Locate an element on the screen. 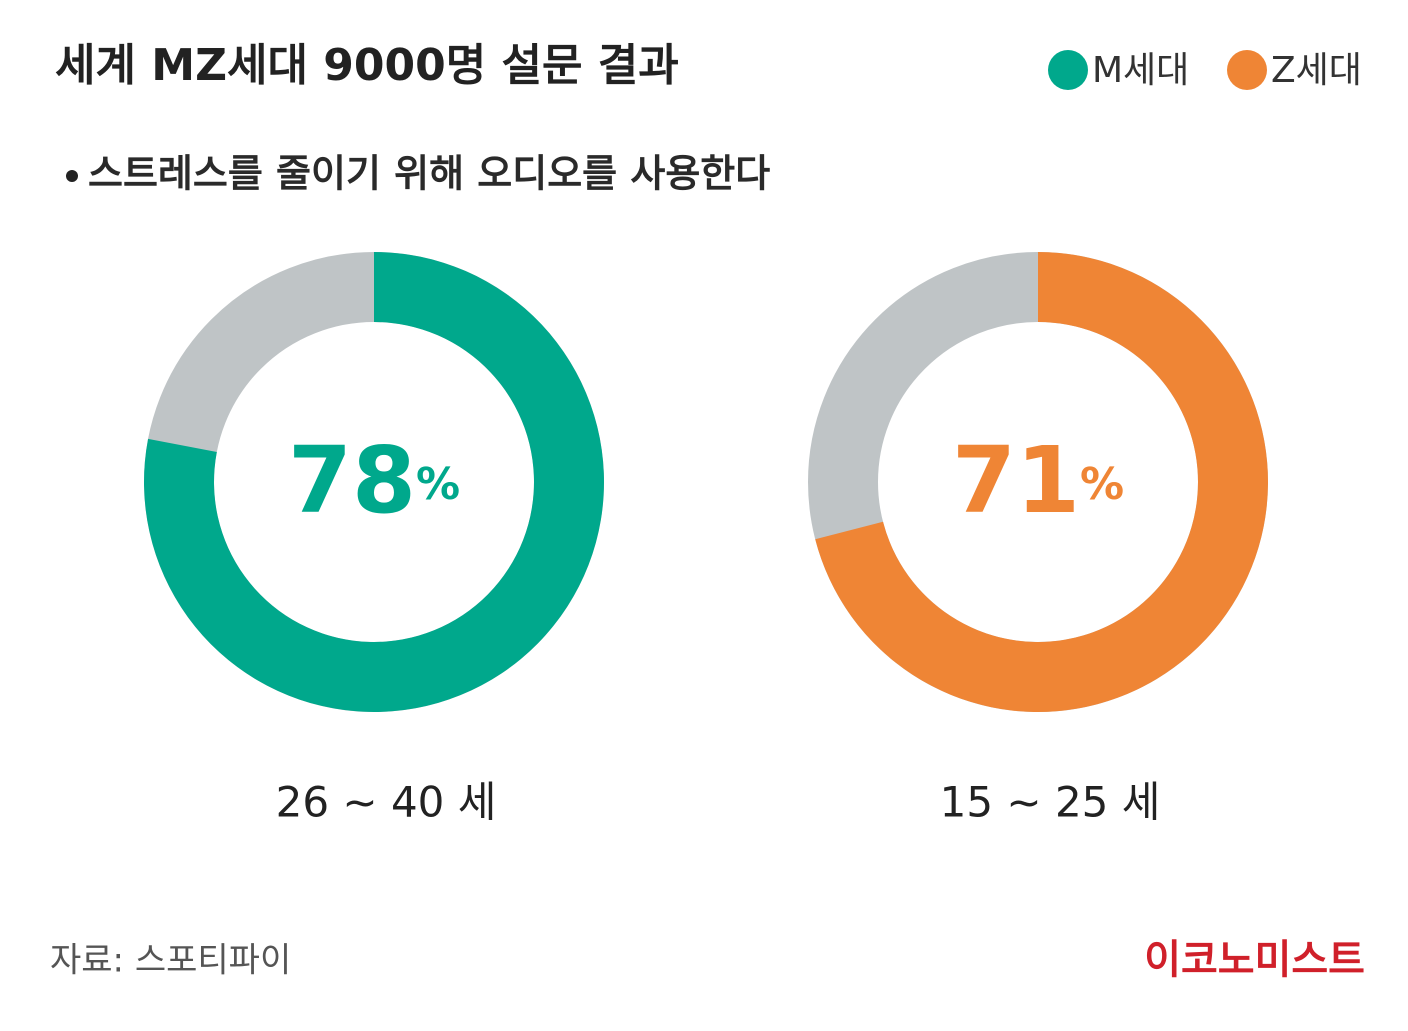 The height and width of the screenshot is (1031, 1408). subtitle: 스트레스를 줄이기 위해 오디오를 사용한다 is located at coordinates (429, 174).